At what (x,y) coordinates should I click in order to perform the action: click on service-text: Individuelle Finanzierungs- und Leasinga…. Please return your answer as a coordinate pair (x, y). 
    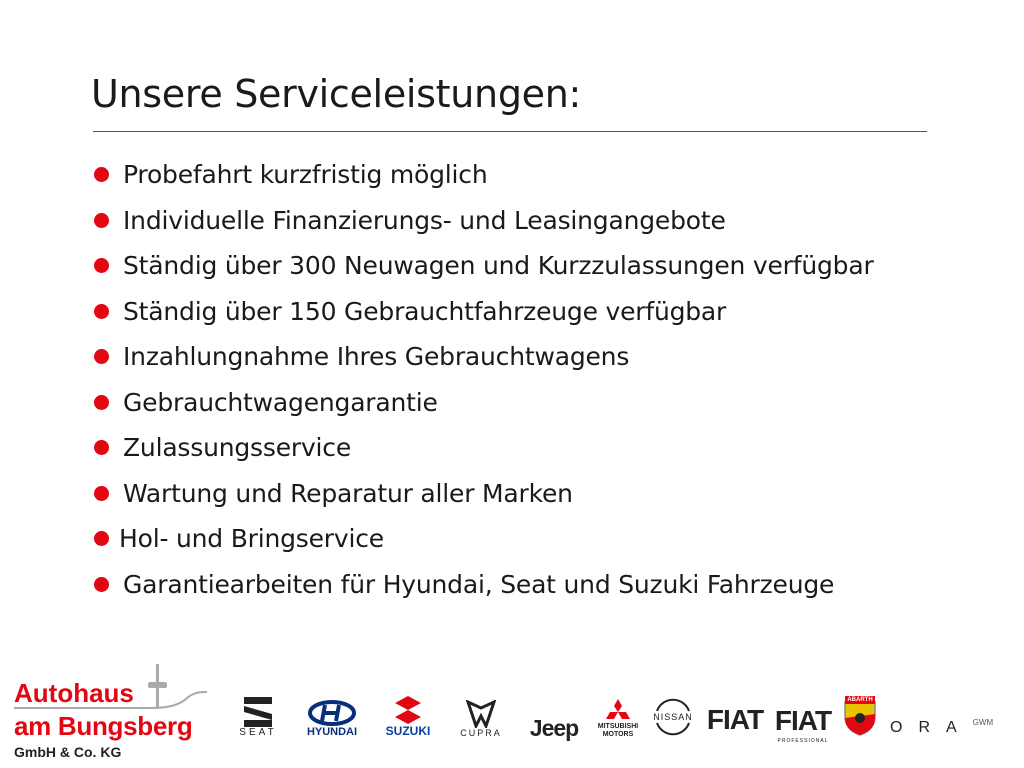
    Looking at the image, I should click on (424, 220).